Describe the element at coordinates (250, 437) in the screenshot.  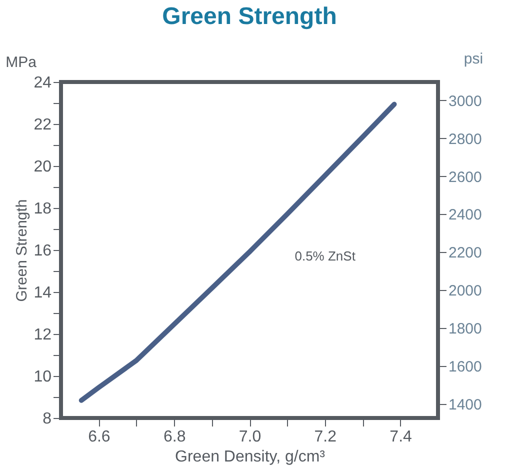
I see `x-tick-label: 7.0` at that location.